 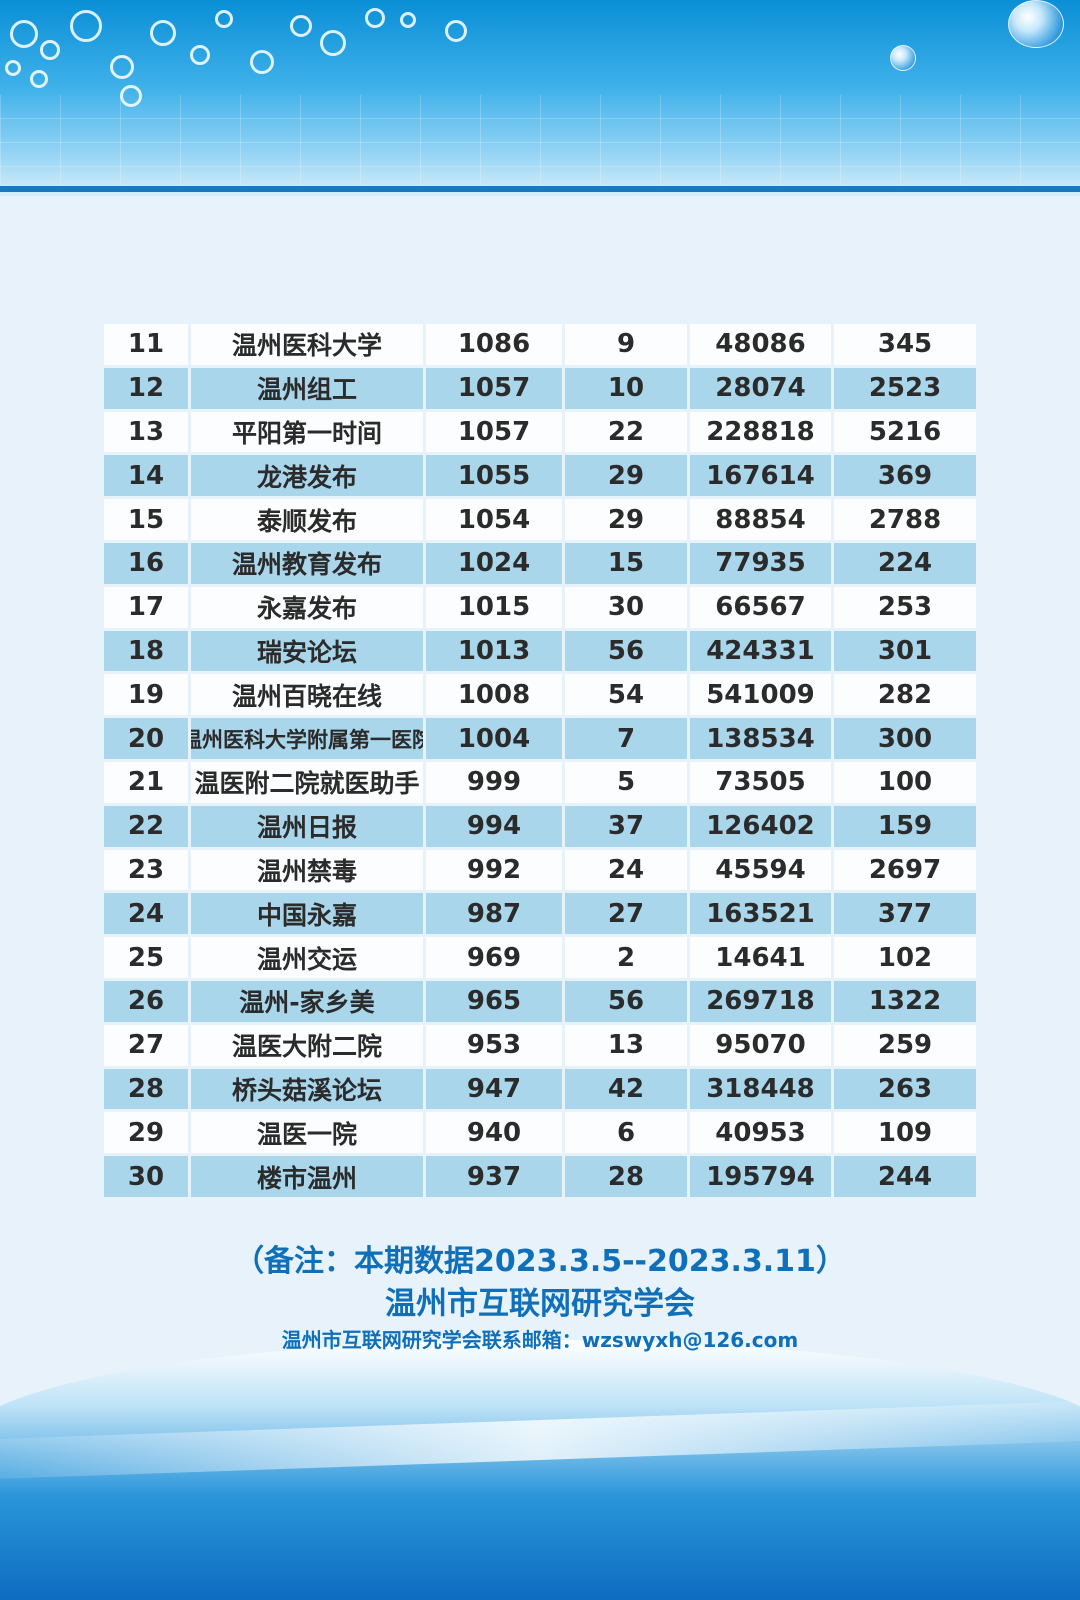 I want to click on likes-cell: 345, so click(x=905, y=346).